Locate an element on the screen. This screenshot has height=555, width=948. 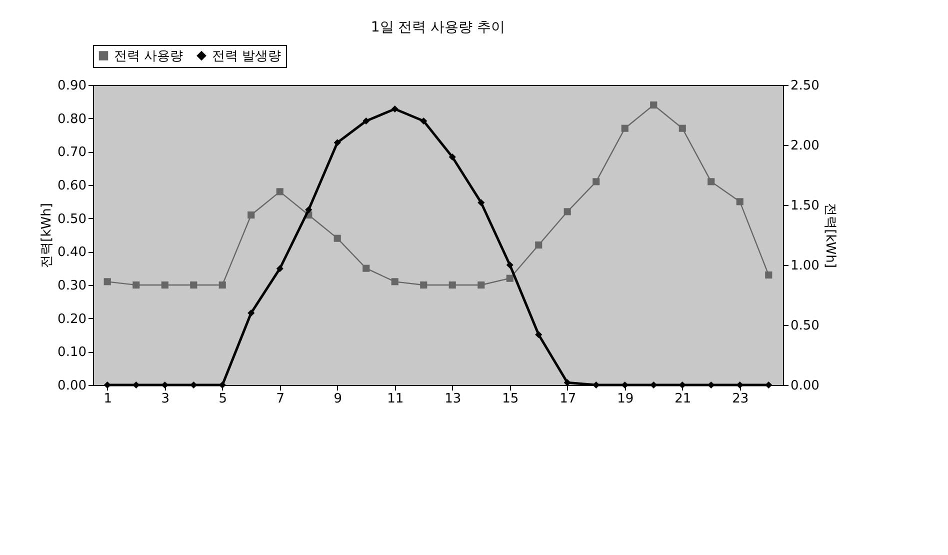
x-tick-label: 7 is located at coordinates (280, 399).